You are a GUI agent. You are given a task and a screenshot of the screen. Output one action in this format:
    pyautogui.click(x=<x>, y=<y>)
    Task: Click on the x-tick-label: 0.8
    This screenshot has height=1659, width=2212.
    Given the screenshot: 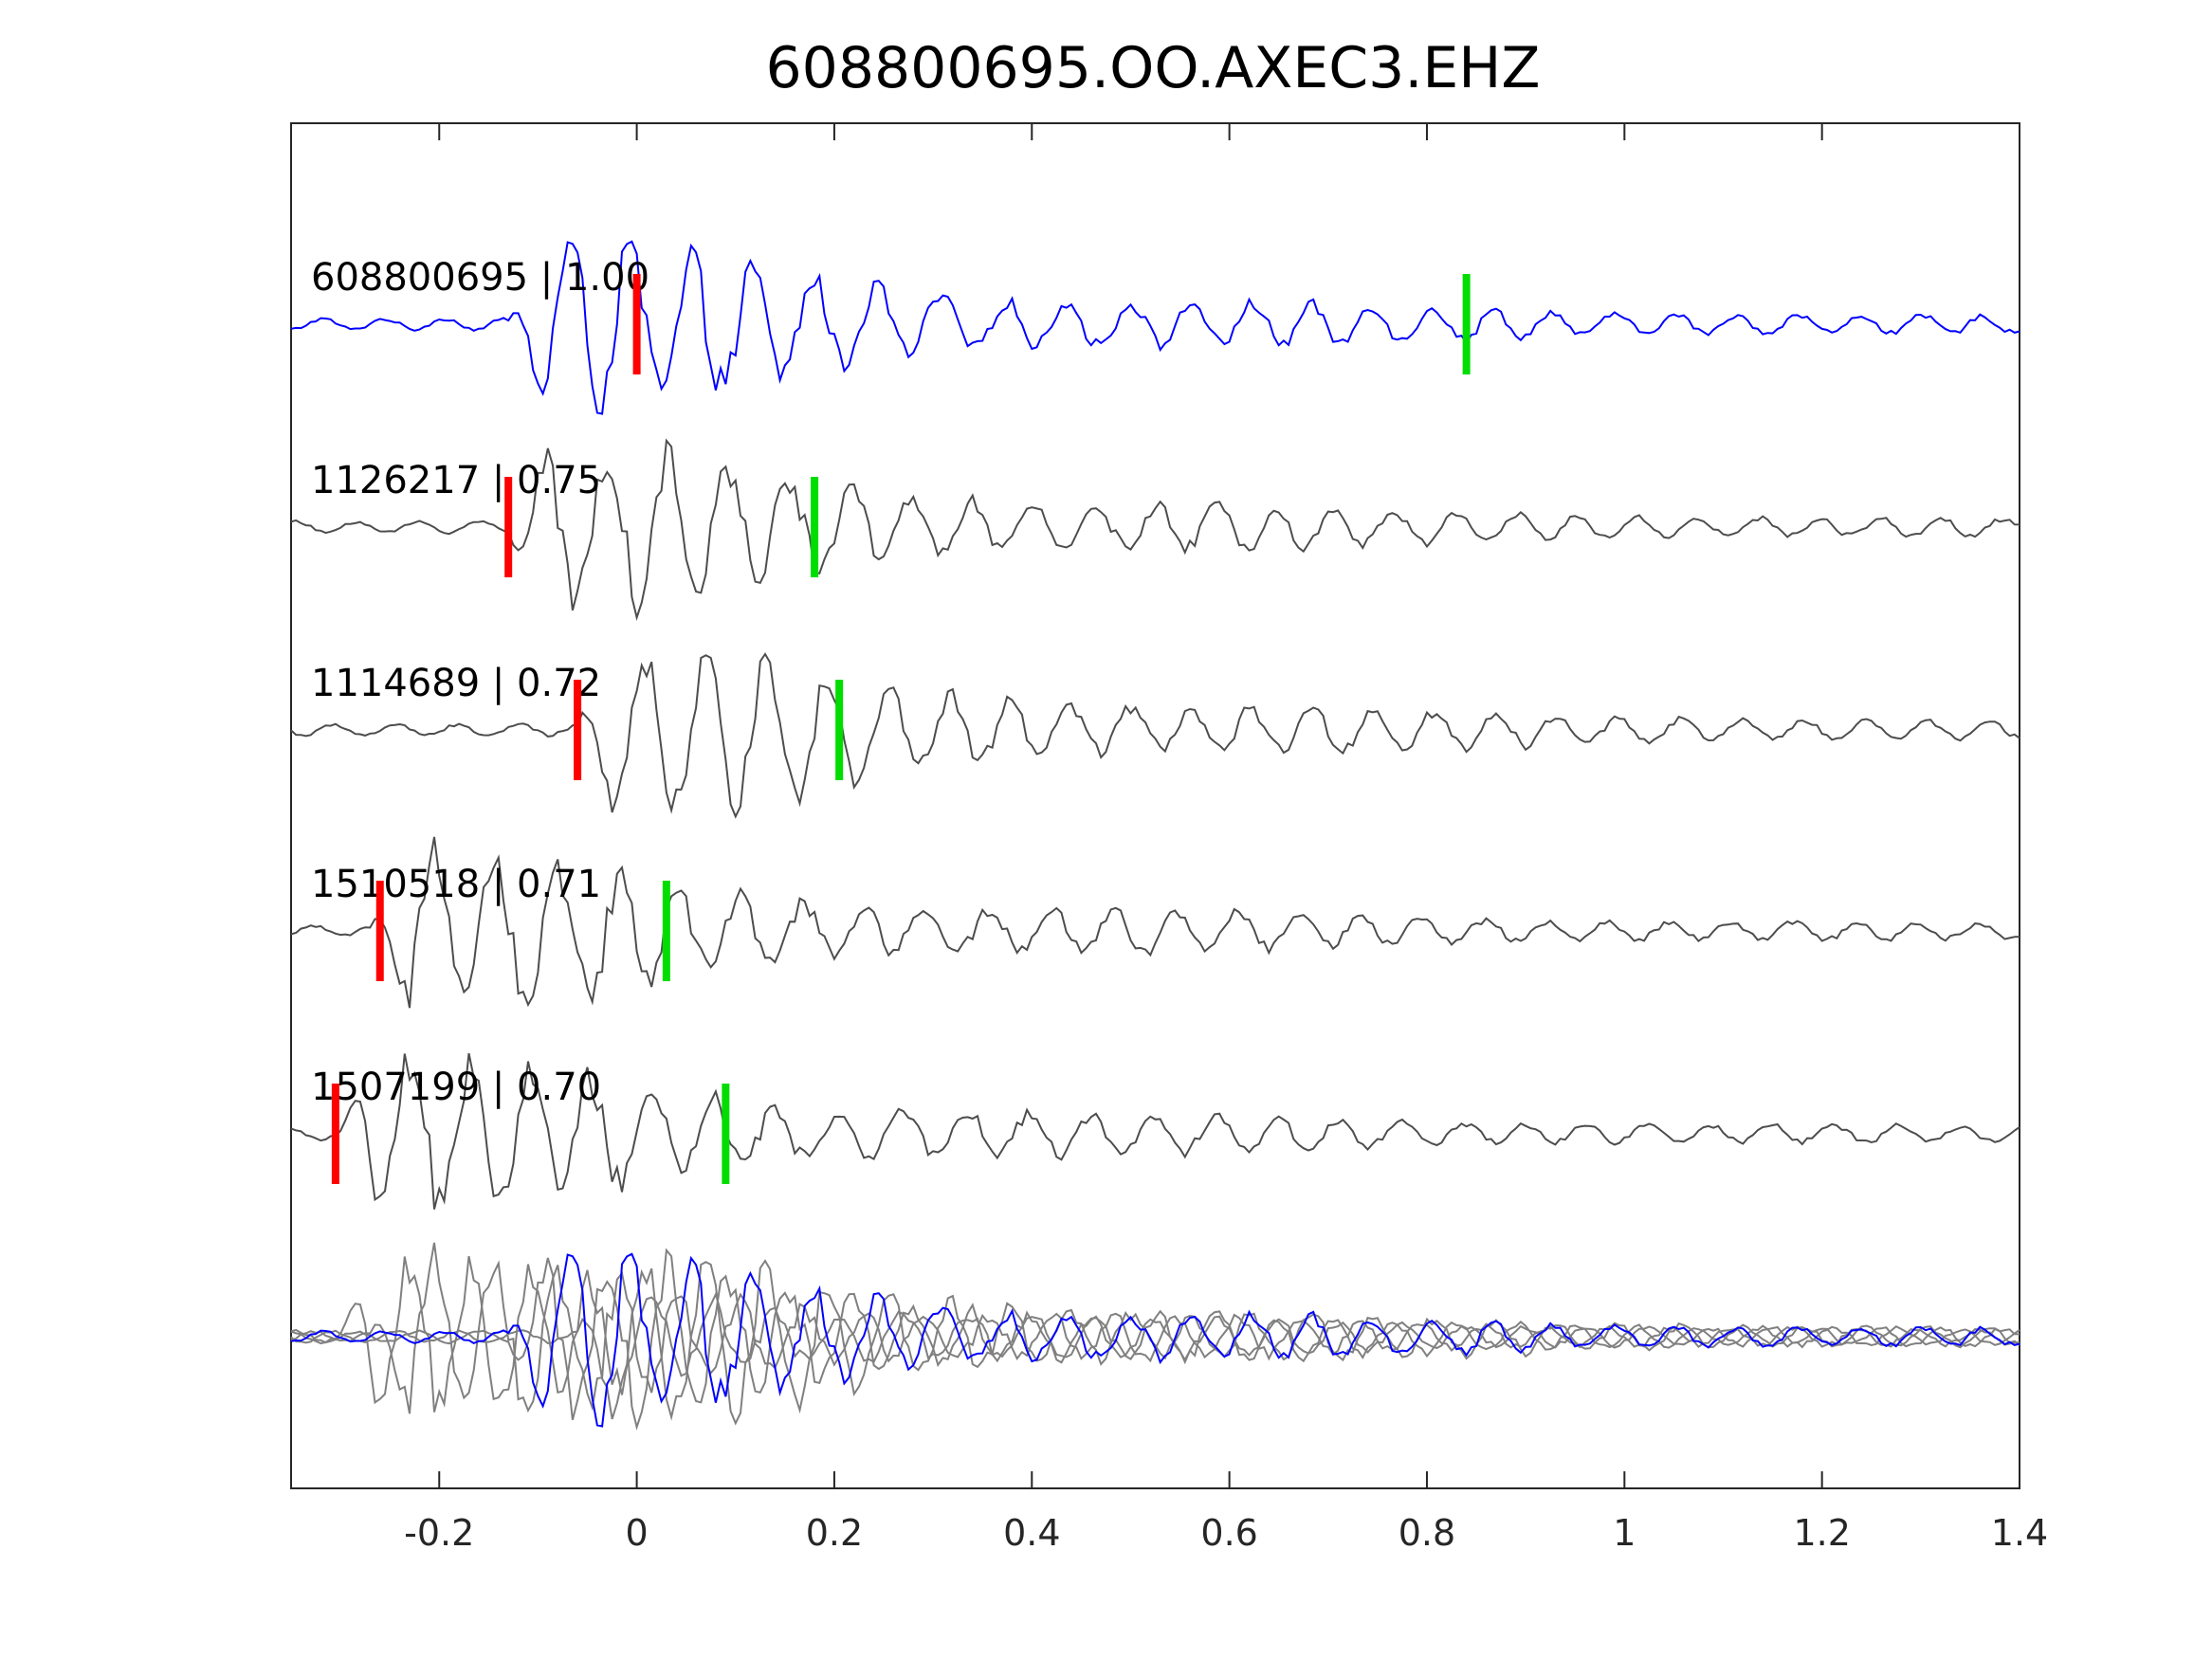 What is the action you would take?
    pyautogui.click(x=1426, y=1533)
    